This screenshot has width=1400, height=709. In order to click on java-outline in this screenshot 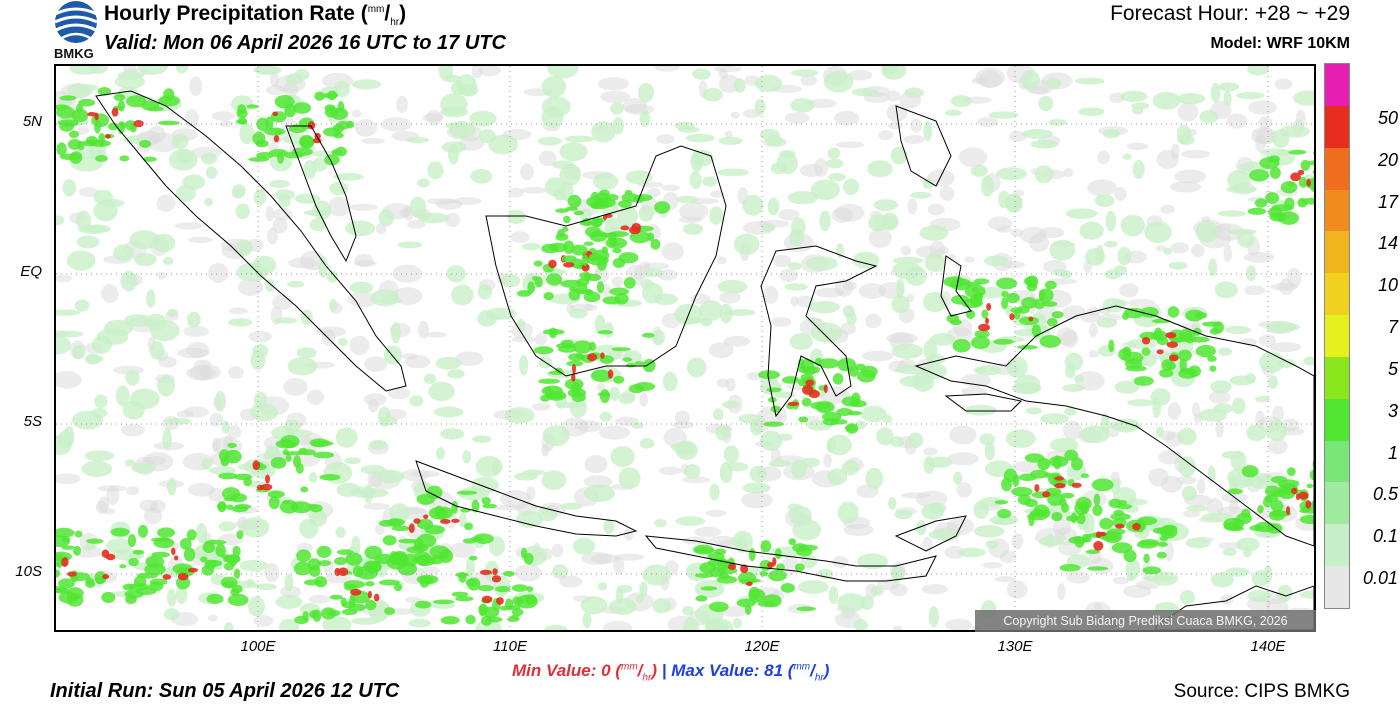, I will do `click(526, 498)`.